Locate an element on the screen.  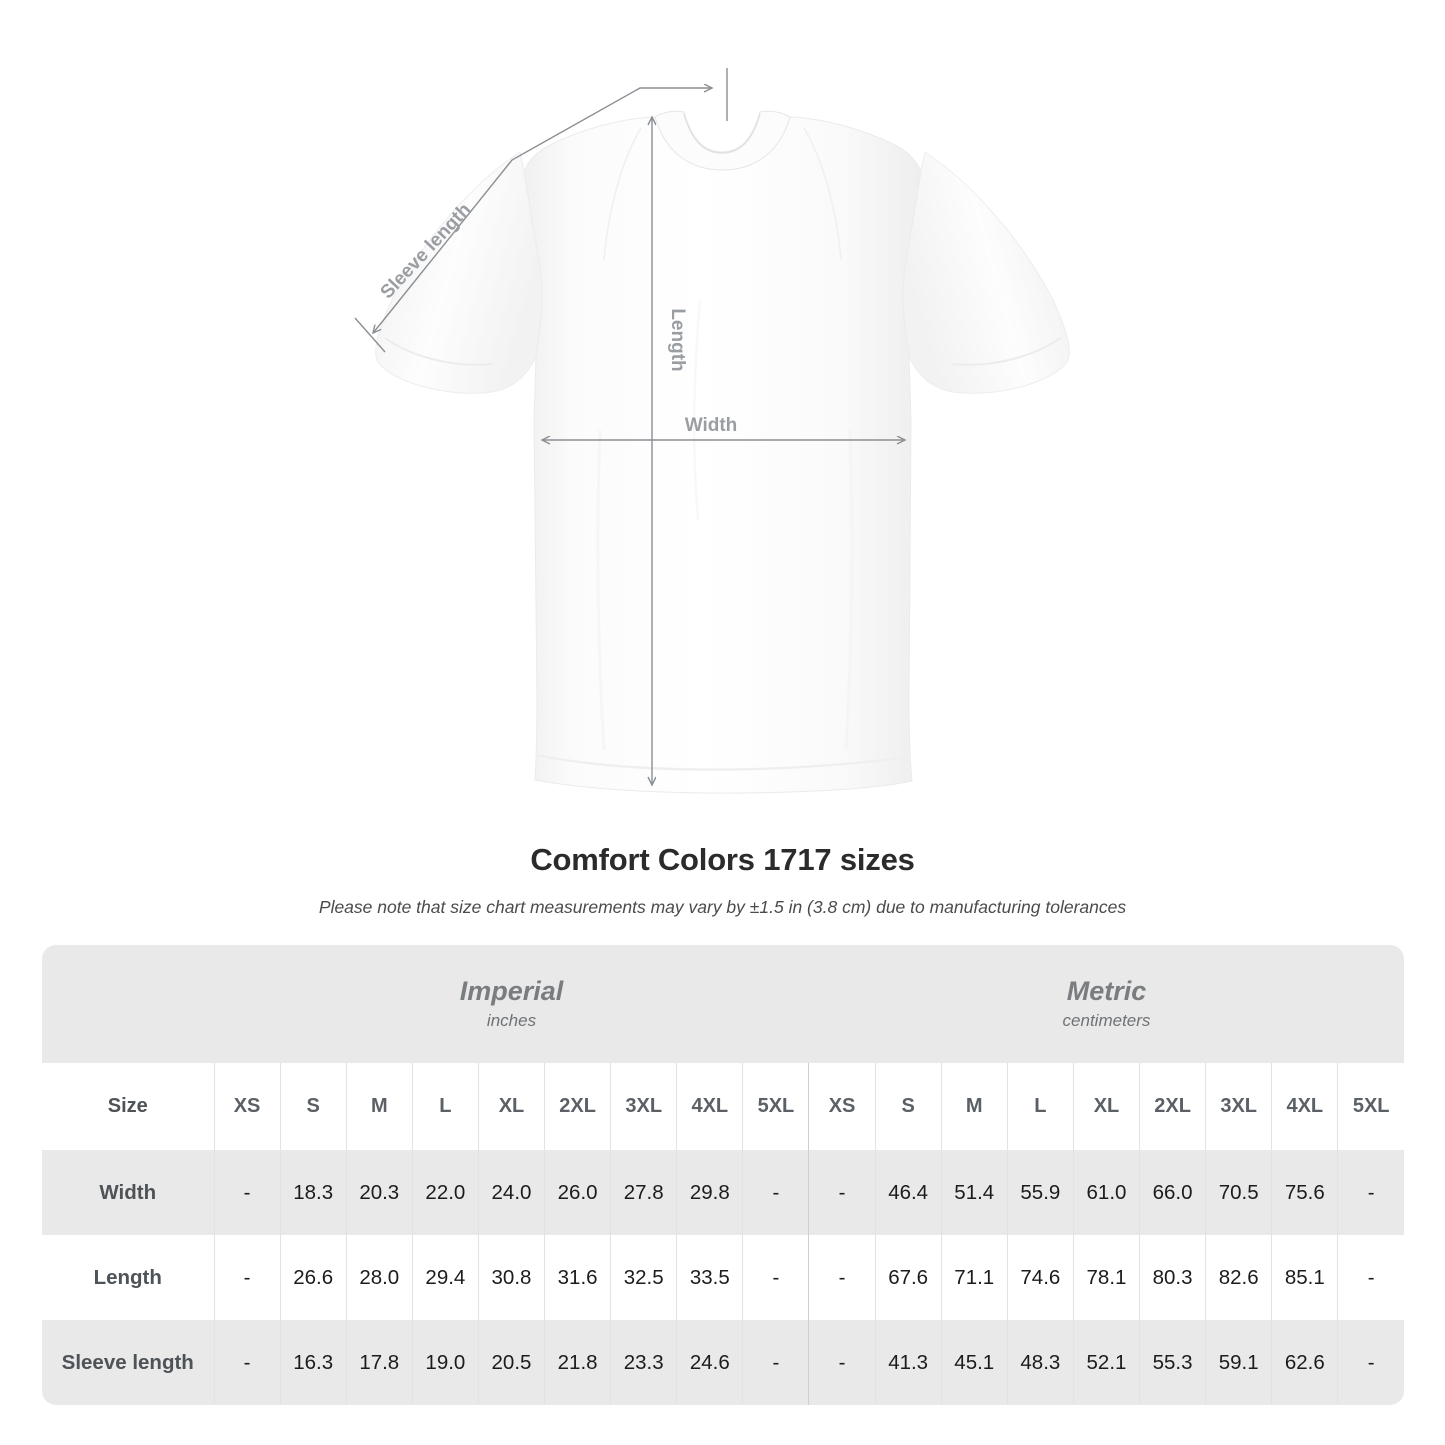
header-cell-met-m: M is located at coordinates (974, 1106).